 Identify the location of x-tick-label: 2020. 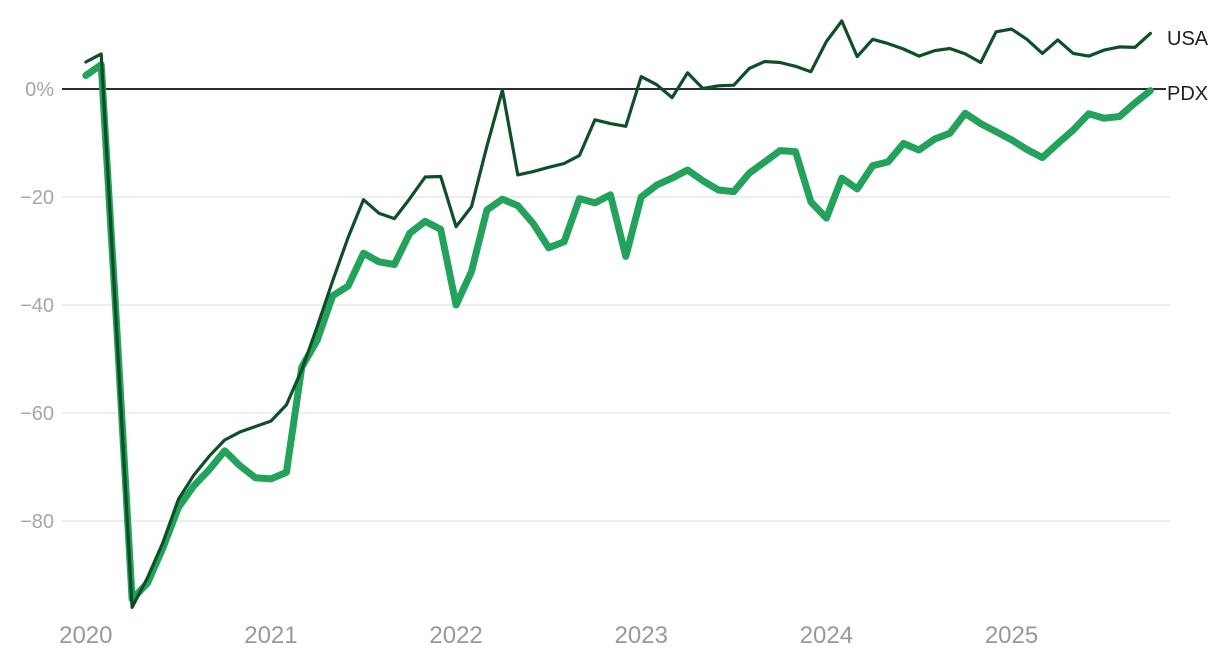
(85, 635).